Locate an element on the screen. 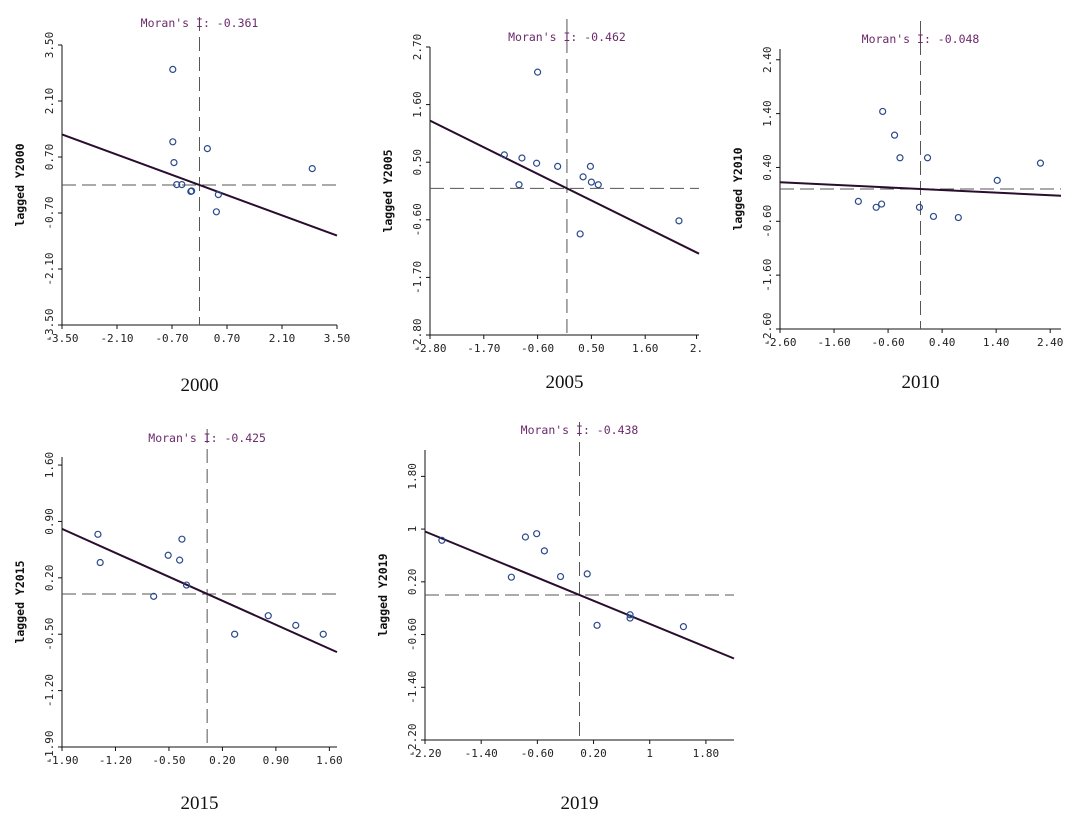  x-tick-label: 0.20 is located at coordinates (222, 760).